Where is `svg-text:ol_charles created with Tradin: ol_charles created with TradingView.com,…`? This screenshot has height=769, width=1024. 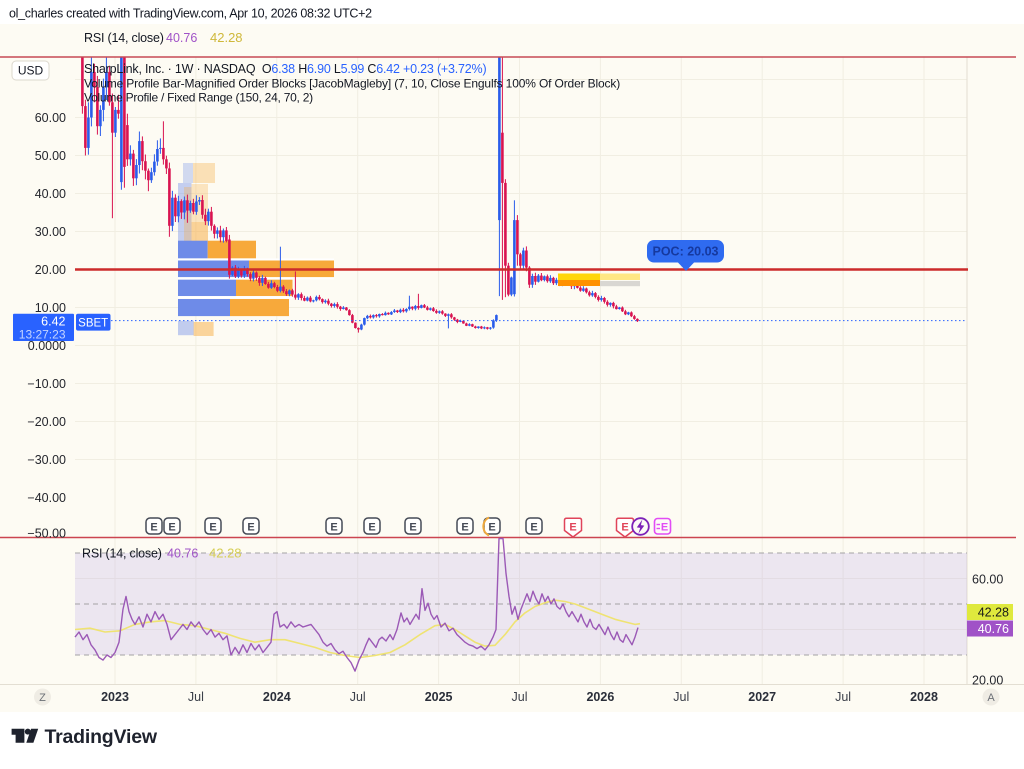 svg-text:ol_charles created with Tradin: ol_charles created with TradingView.com,… is located at coordinates (190, 14).